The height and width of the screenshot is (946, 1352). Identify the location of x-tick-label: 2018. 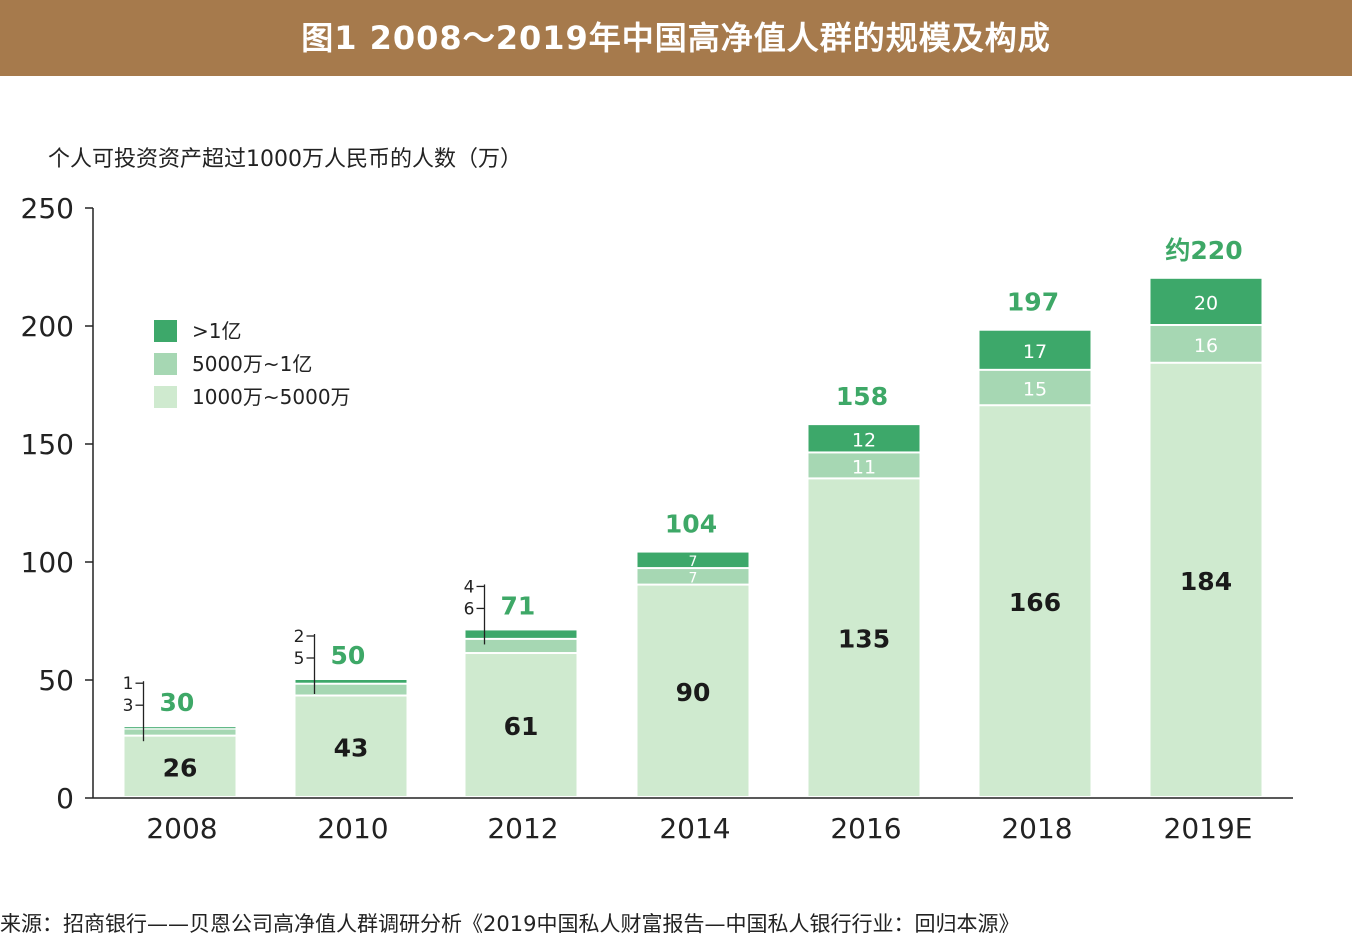
(1036, 828).